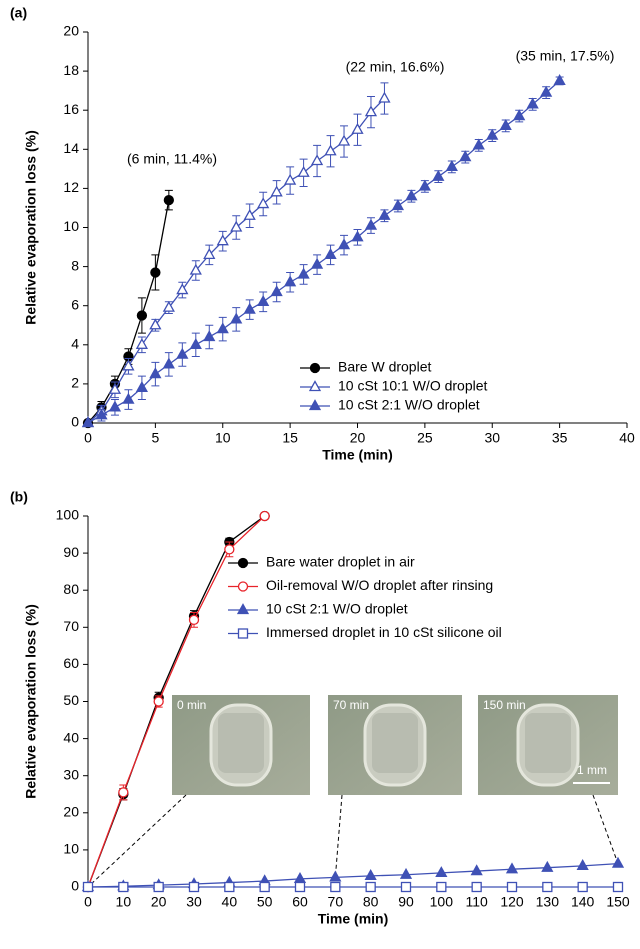  I want to click on x-tick-label: 0, so click(88, 438).